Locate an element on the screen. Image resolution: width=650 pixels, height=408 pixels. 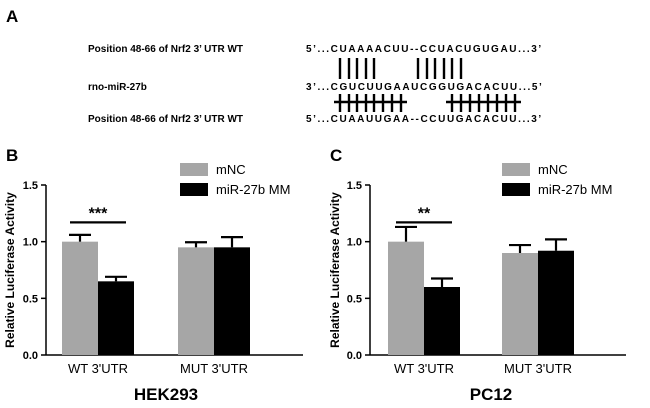
chart-title: HEK293 is located at coordinates (166, 394).